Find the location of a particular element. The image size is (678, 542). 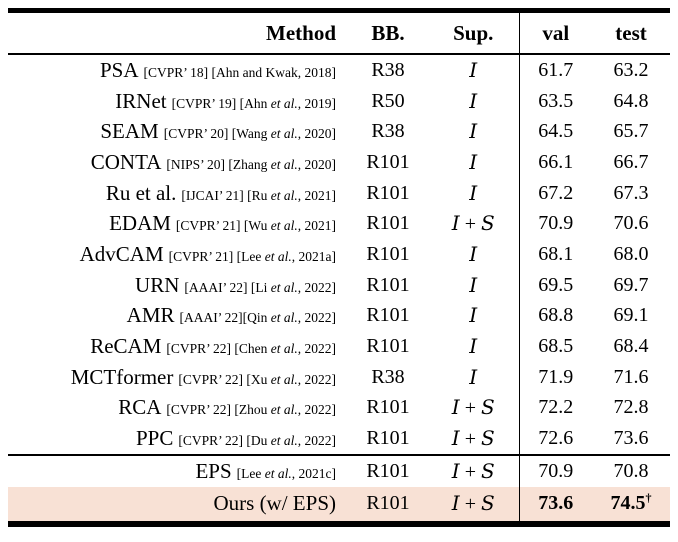

val-score-cell: 66.1 is located at coordinates (555, 162).